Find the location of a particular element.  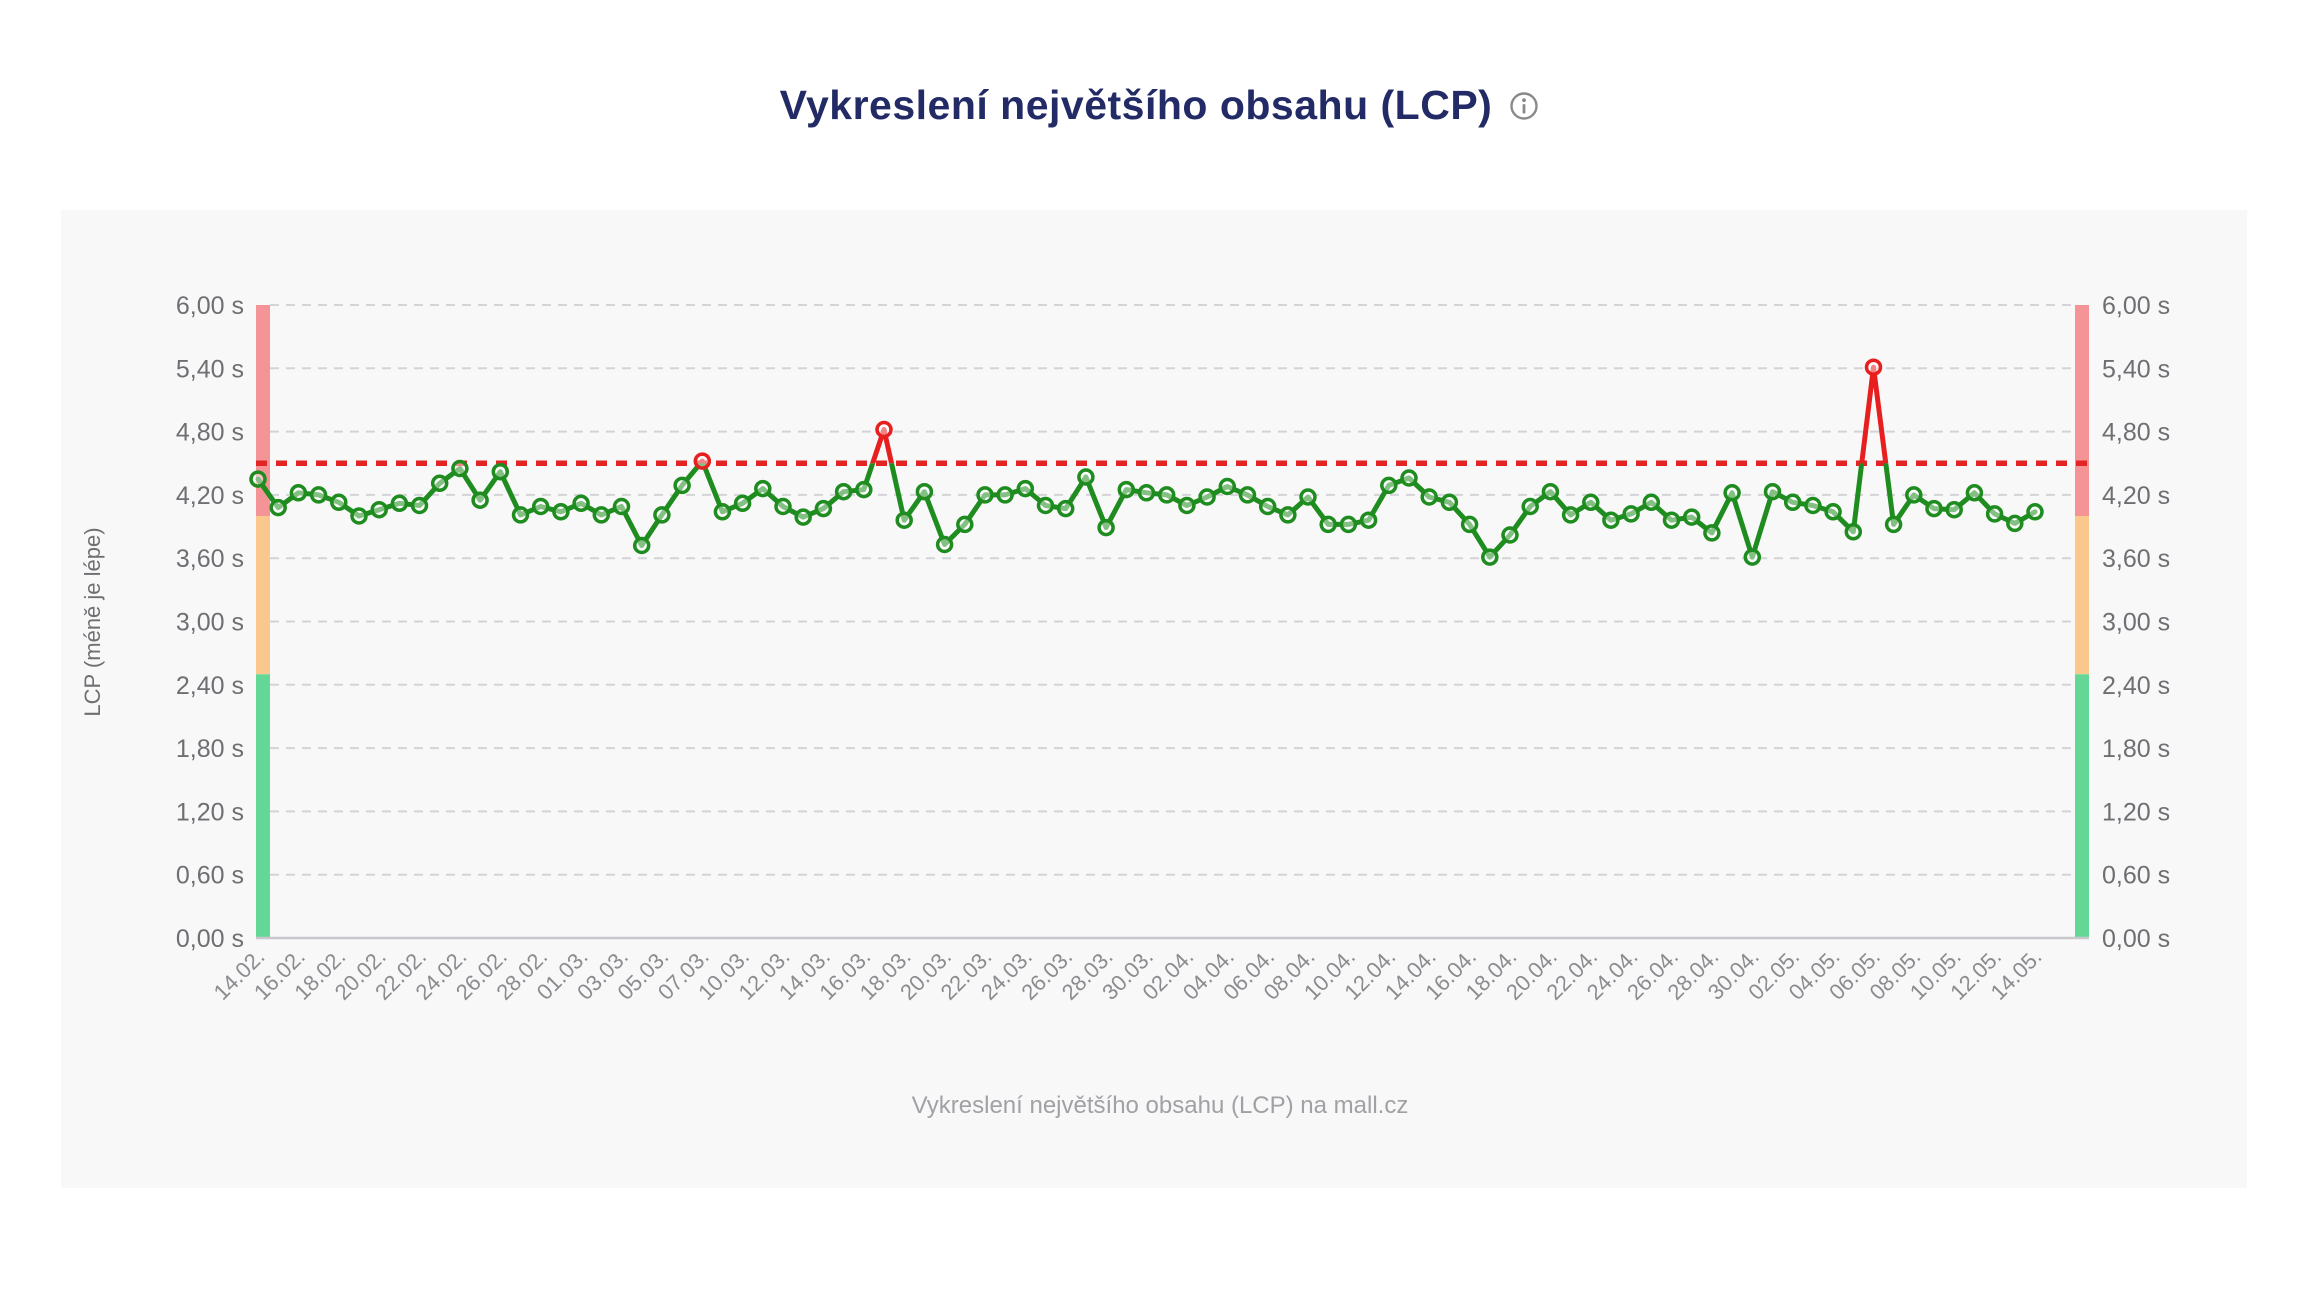

y-tick-right: 1,80 s is located at coordinates (2136, 749).